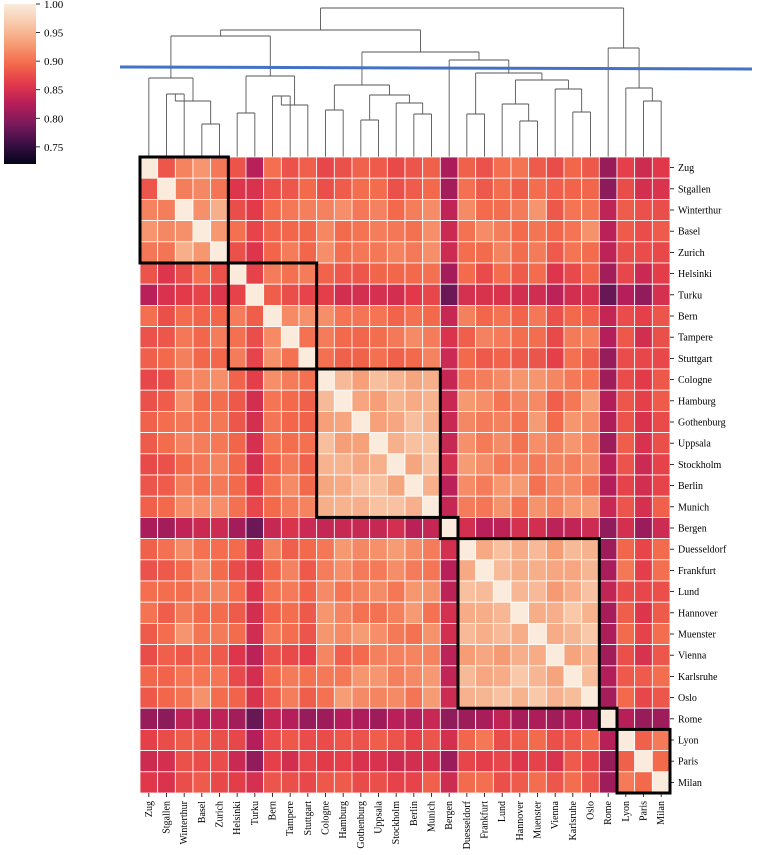 The width and height of the screenshot is (782, 855). I want to click on colorbar-tick-label: 1.00, so click(54, 5).